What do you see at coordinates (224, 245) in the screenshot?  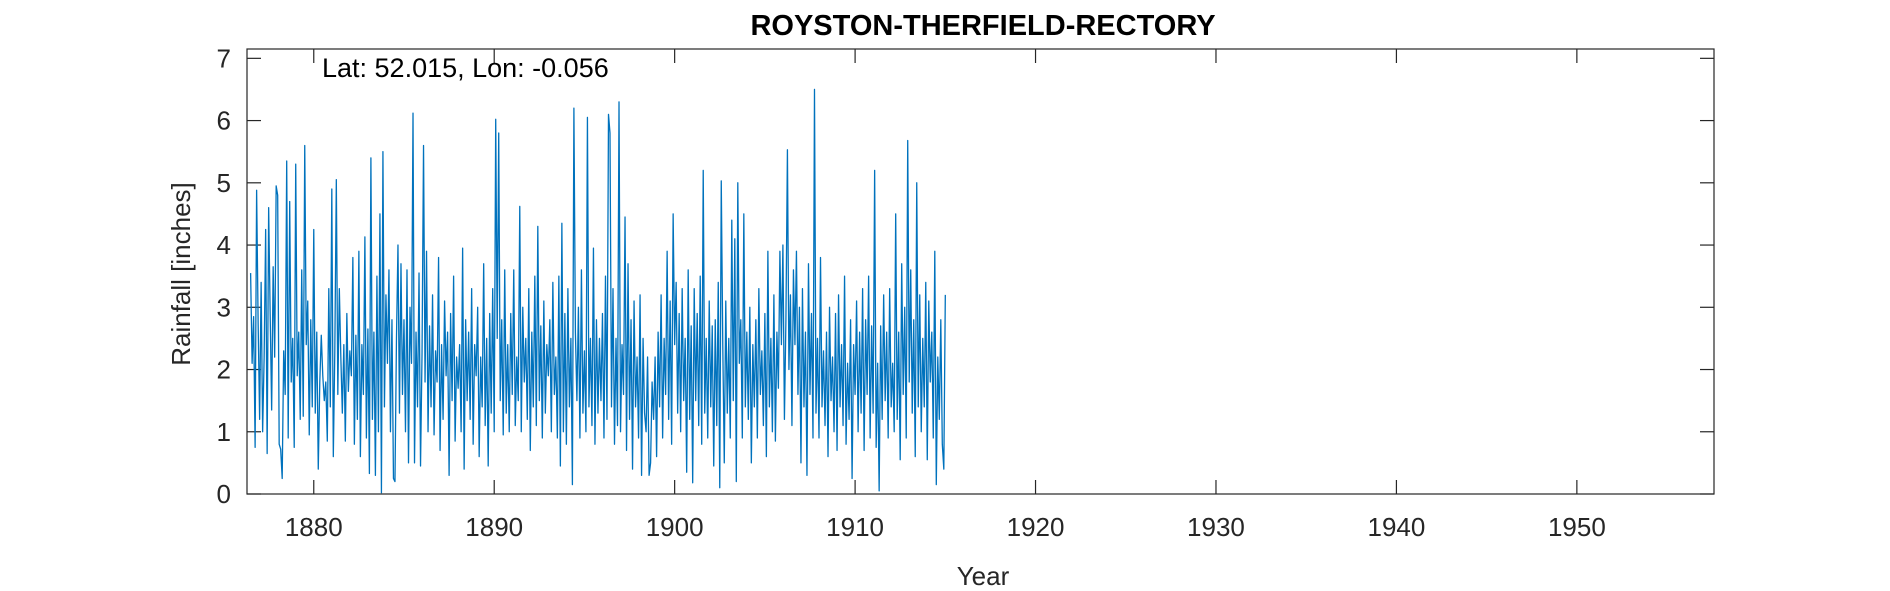 I see `y-tick-label: 4` at bounding box center [224, 245].